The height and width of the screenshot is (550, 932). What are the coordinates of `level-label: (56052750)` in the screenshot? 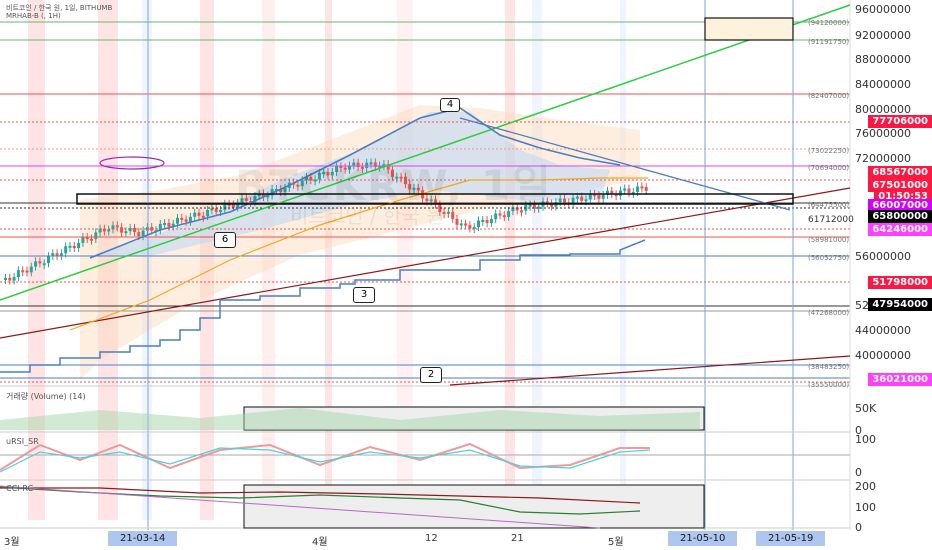 It's located at (829, 258).